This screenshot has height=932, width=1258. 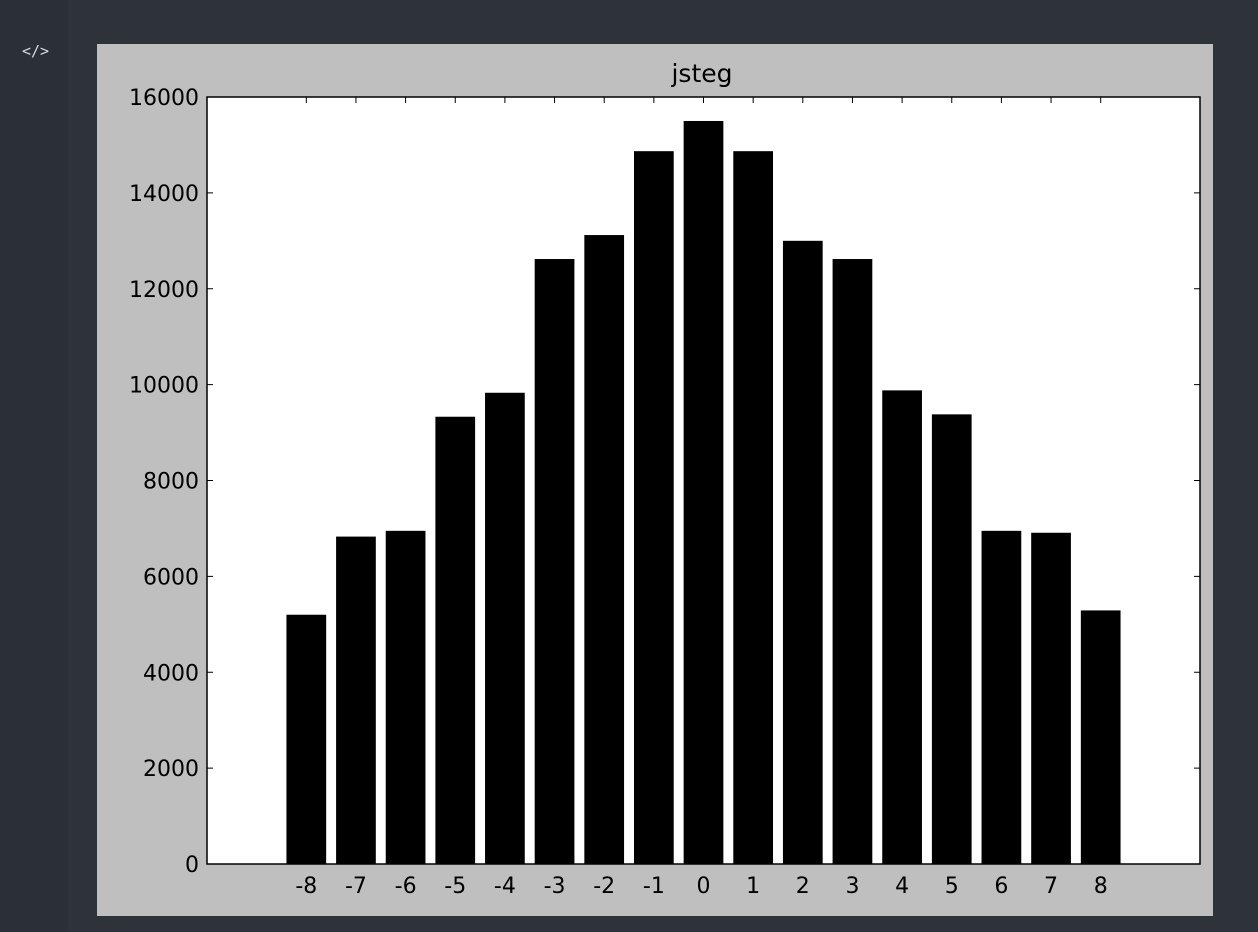 What do you see at coordinates (164, 194) in the screenshot?
I see `y-tick-label: 14000` at bounding box center [164, 194].